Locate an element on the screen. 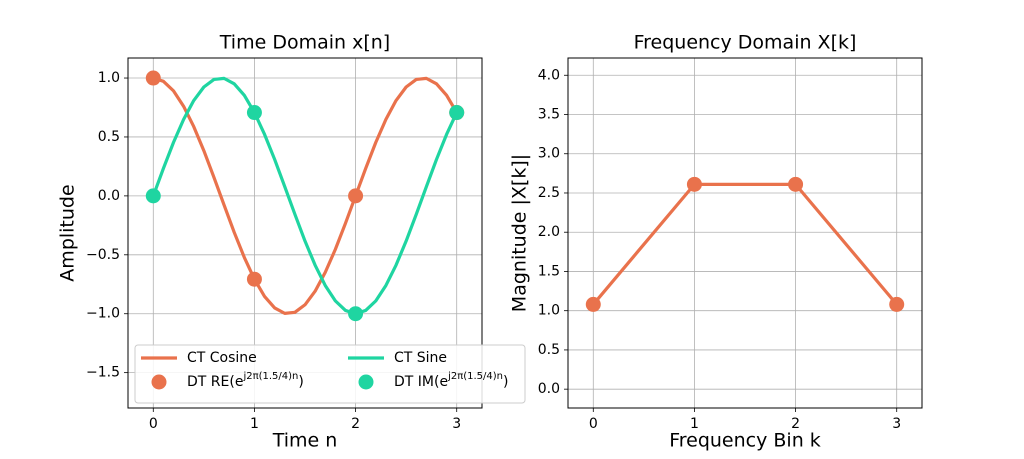  y-tick-label: 3.5 is located at coordinates (549, 115).